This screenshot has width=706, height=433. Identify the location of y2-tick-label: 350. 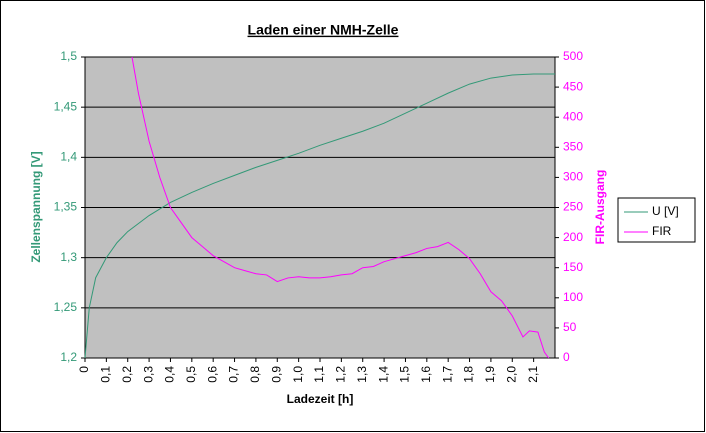
(573, 146).